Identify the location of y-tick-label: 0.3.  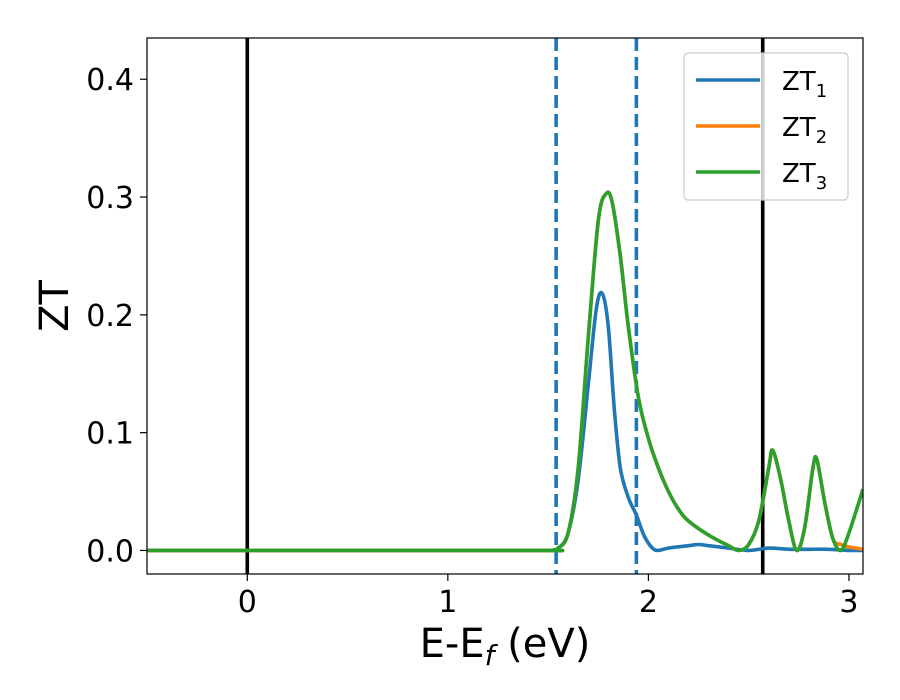
(110, 198).